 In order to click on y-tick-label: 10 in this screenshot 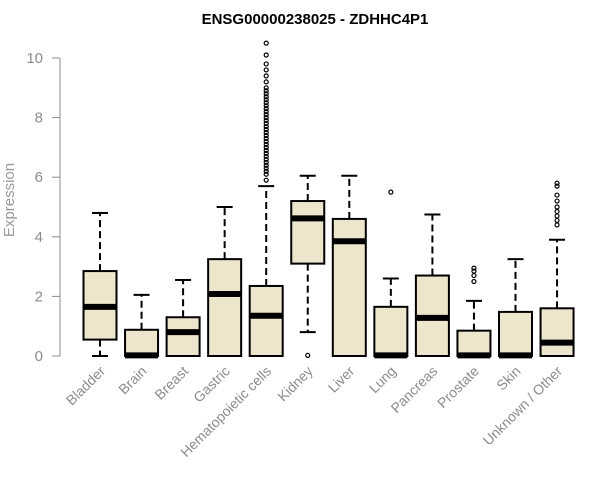, I will do `click(34, 58)`.